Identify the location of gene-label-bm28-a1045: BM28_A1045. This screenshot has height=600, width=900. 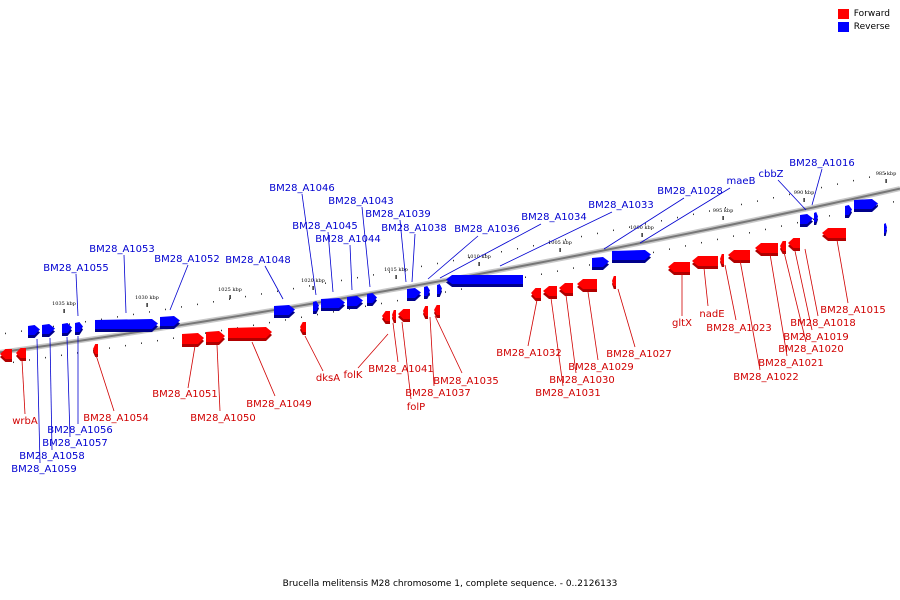
(325, 226).